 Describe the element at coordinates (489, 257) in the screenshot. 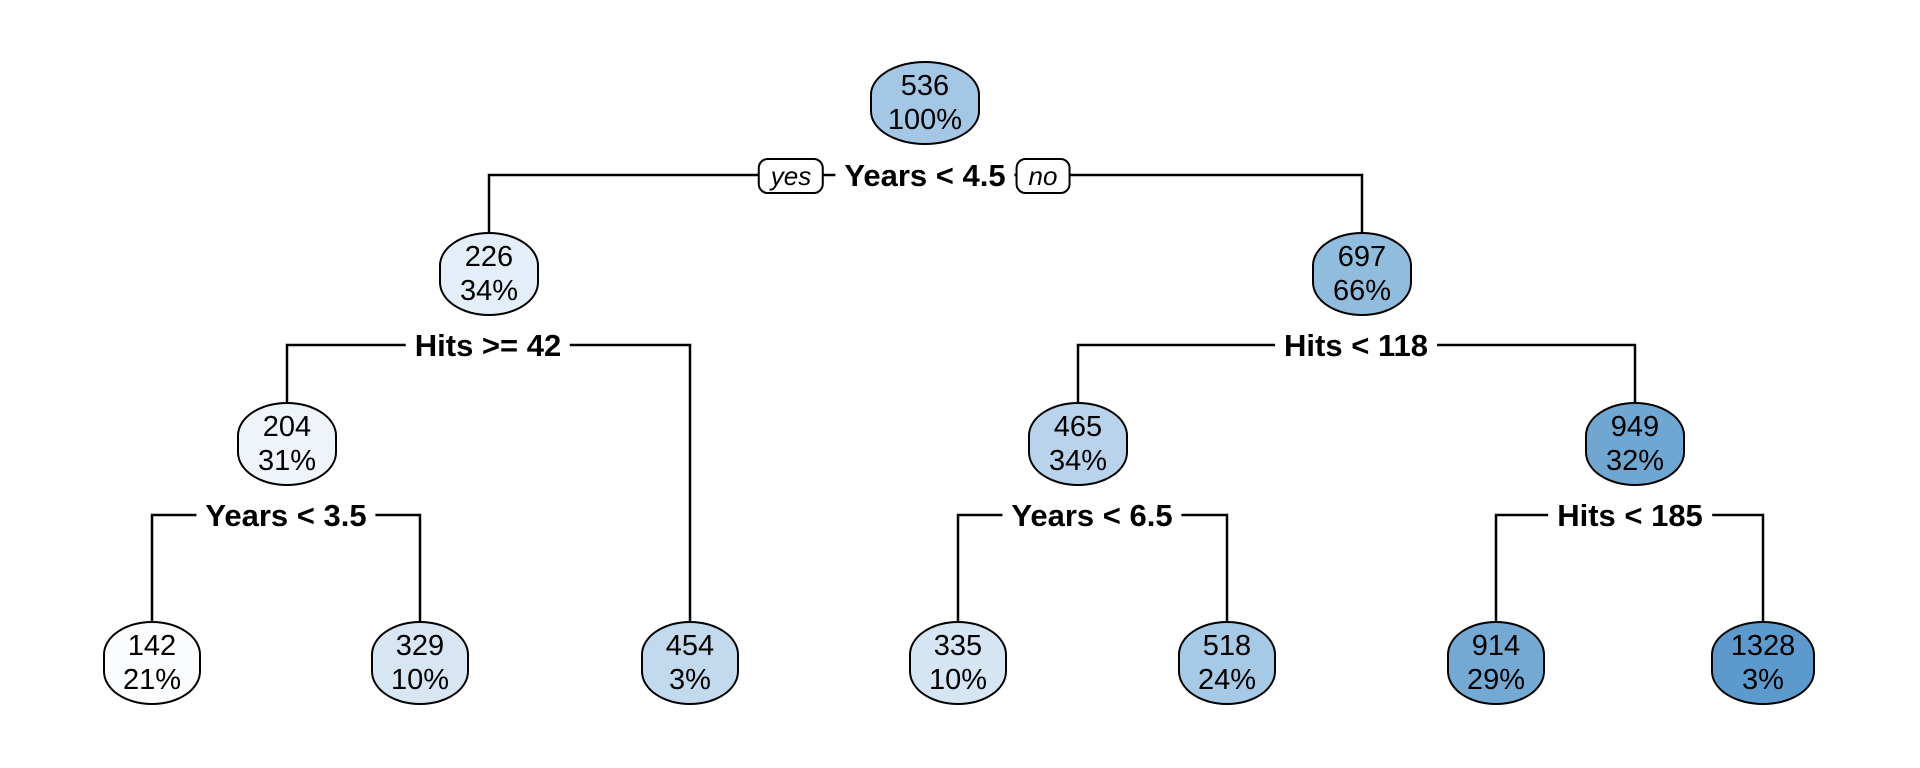

I see `node-value: 226` at that location.